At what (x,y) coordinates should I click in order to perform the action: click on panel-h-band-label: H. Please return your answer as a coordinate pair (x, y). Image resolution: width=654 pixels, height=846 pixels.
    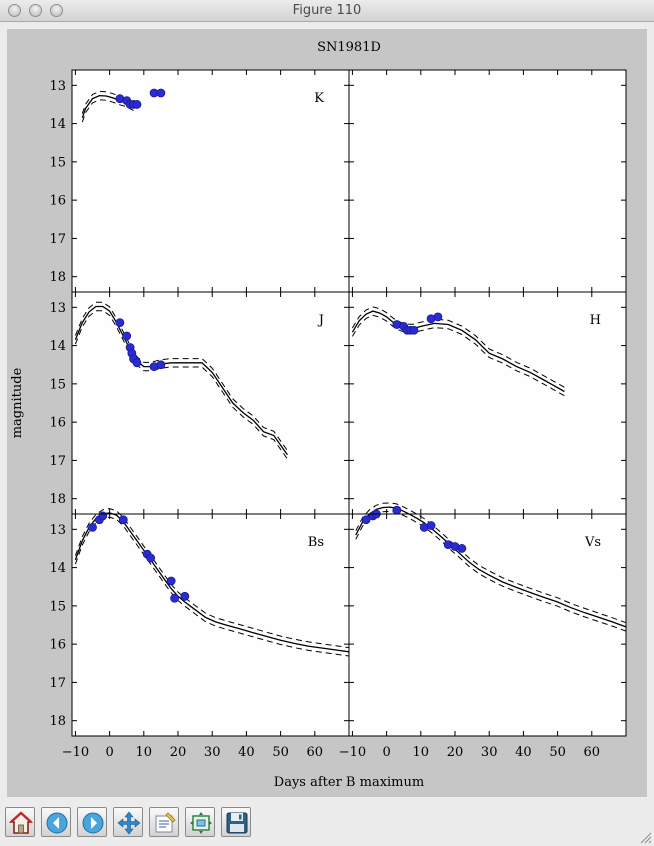
    Looking at the image, I should click on (595, 320).